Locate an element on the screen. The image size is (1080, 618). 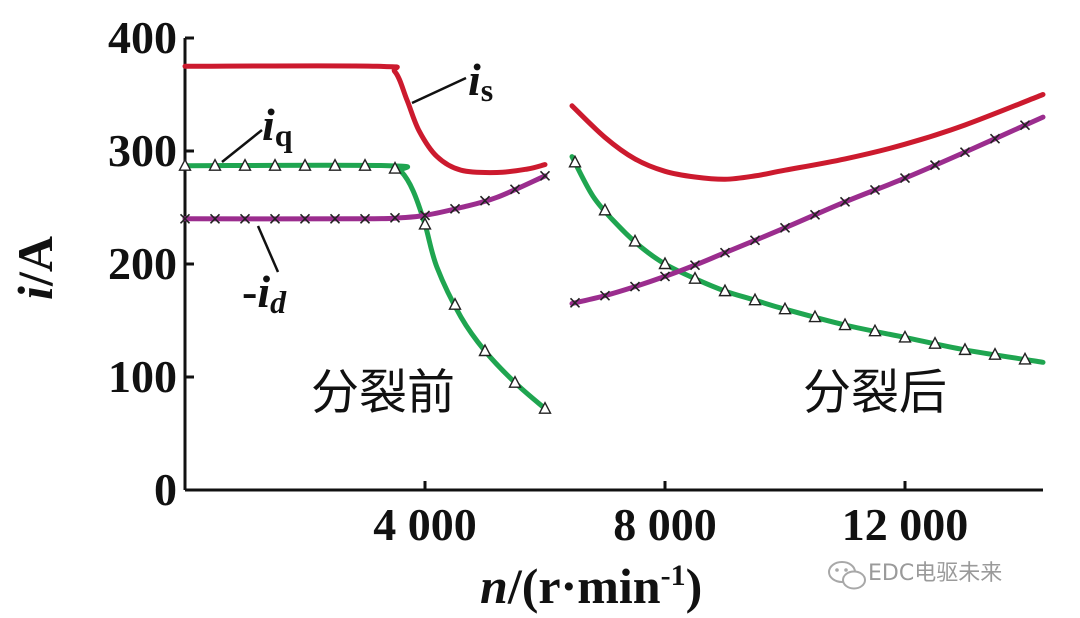
x-axis-label-unit: /(r·min is located at coordinates (584, 586).